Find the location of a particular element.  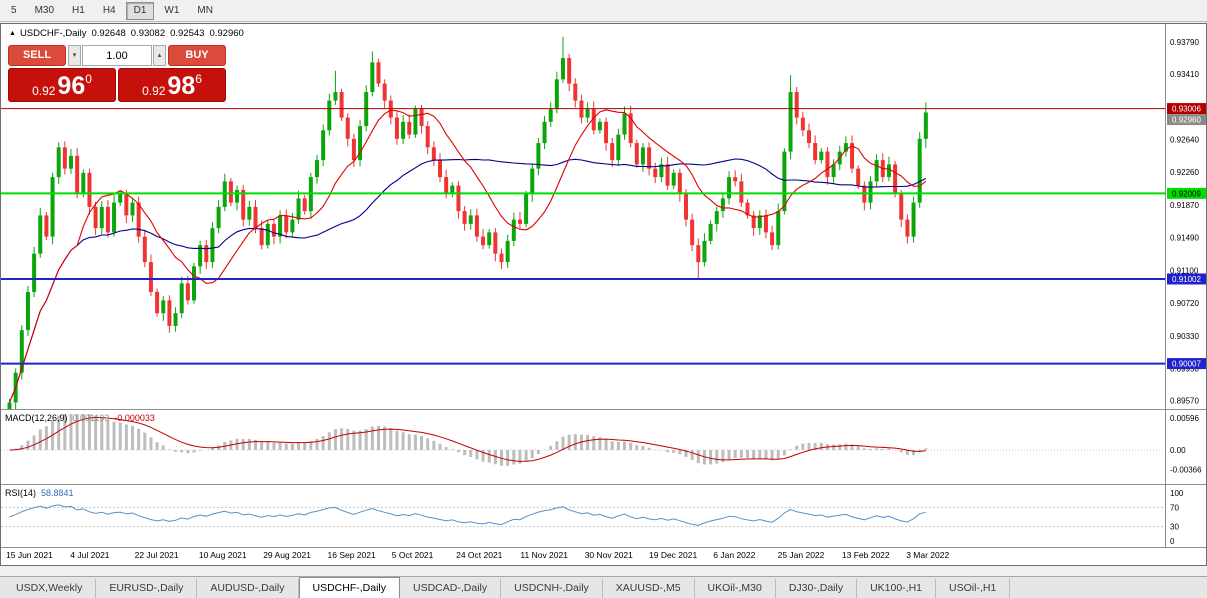

bid-price-prefix: 0.92 is located at coordinates (44, 91).